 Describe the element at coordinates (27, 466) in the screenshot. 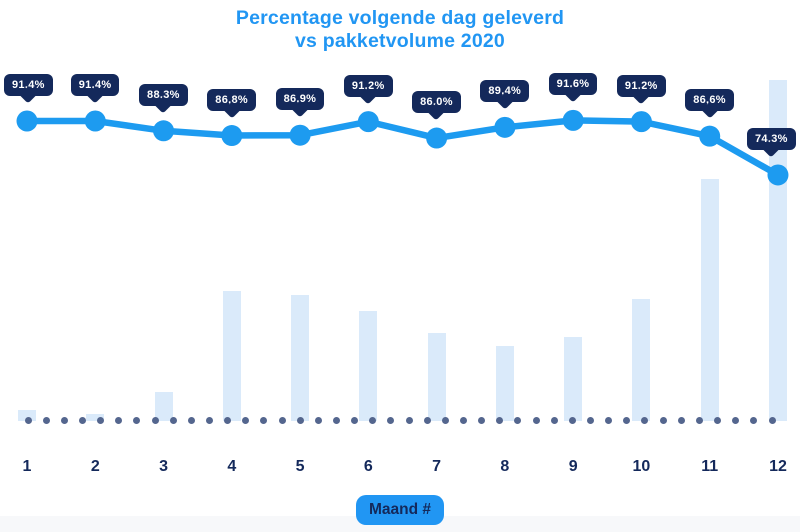

I see `x-axis-label-month-1: 1` at that location.